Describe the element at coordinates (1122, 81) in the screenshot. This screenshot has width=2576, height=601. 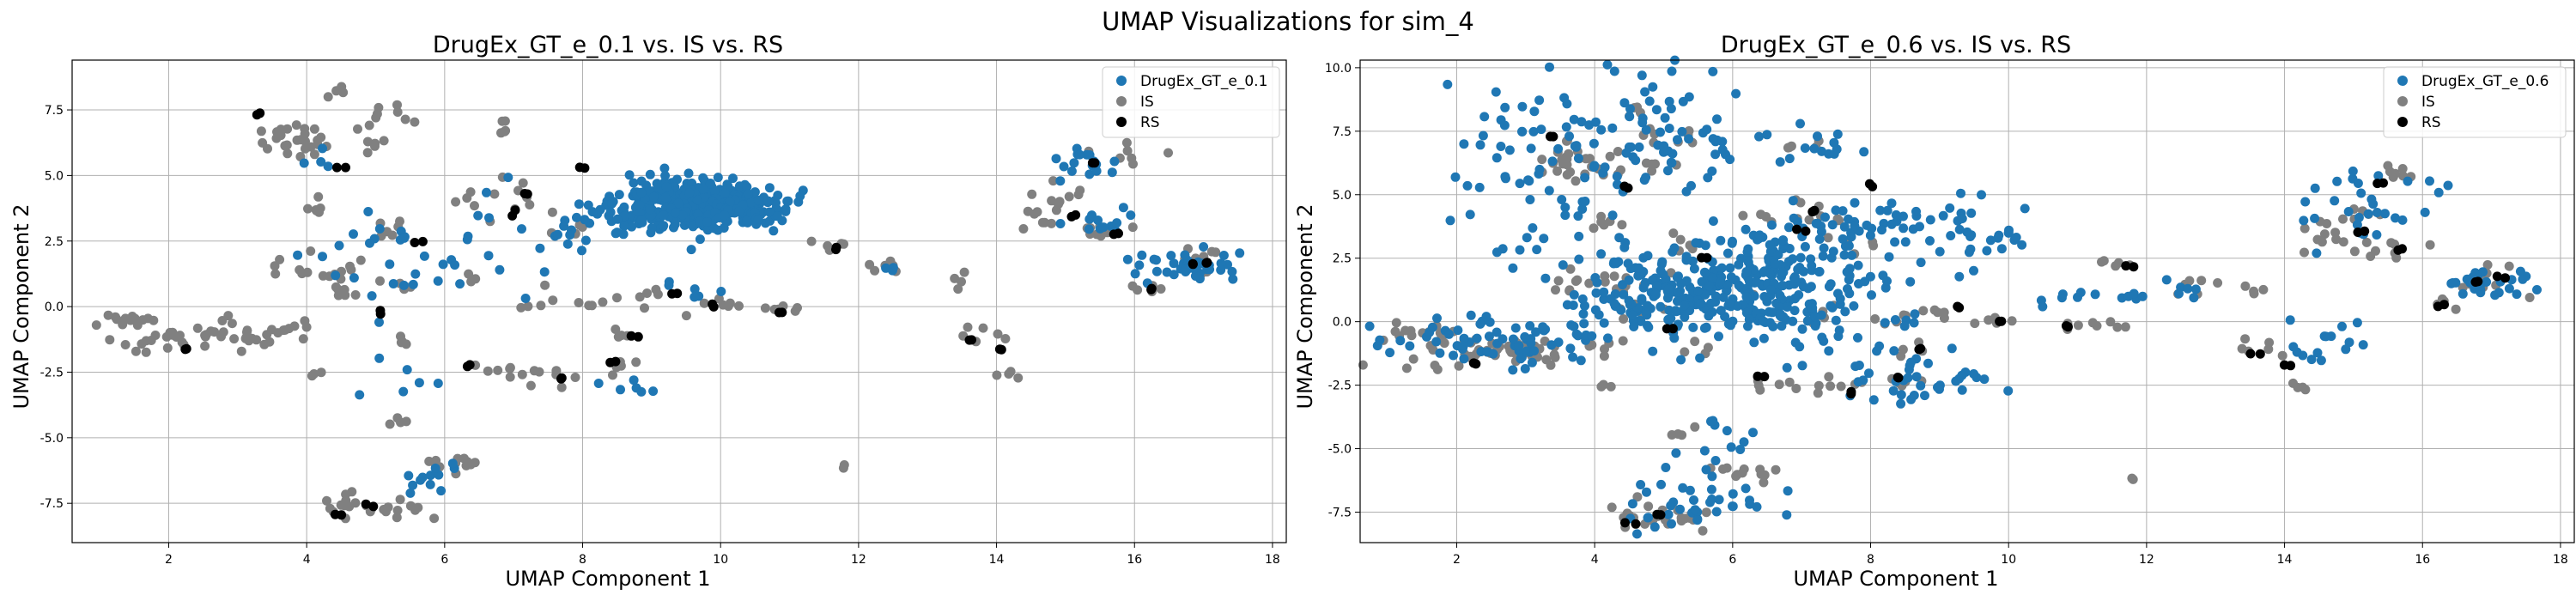
I see `chart-1-legend-marker-primary` at that location.